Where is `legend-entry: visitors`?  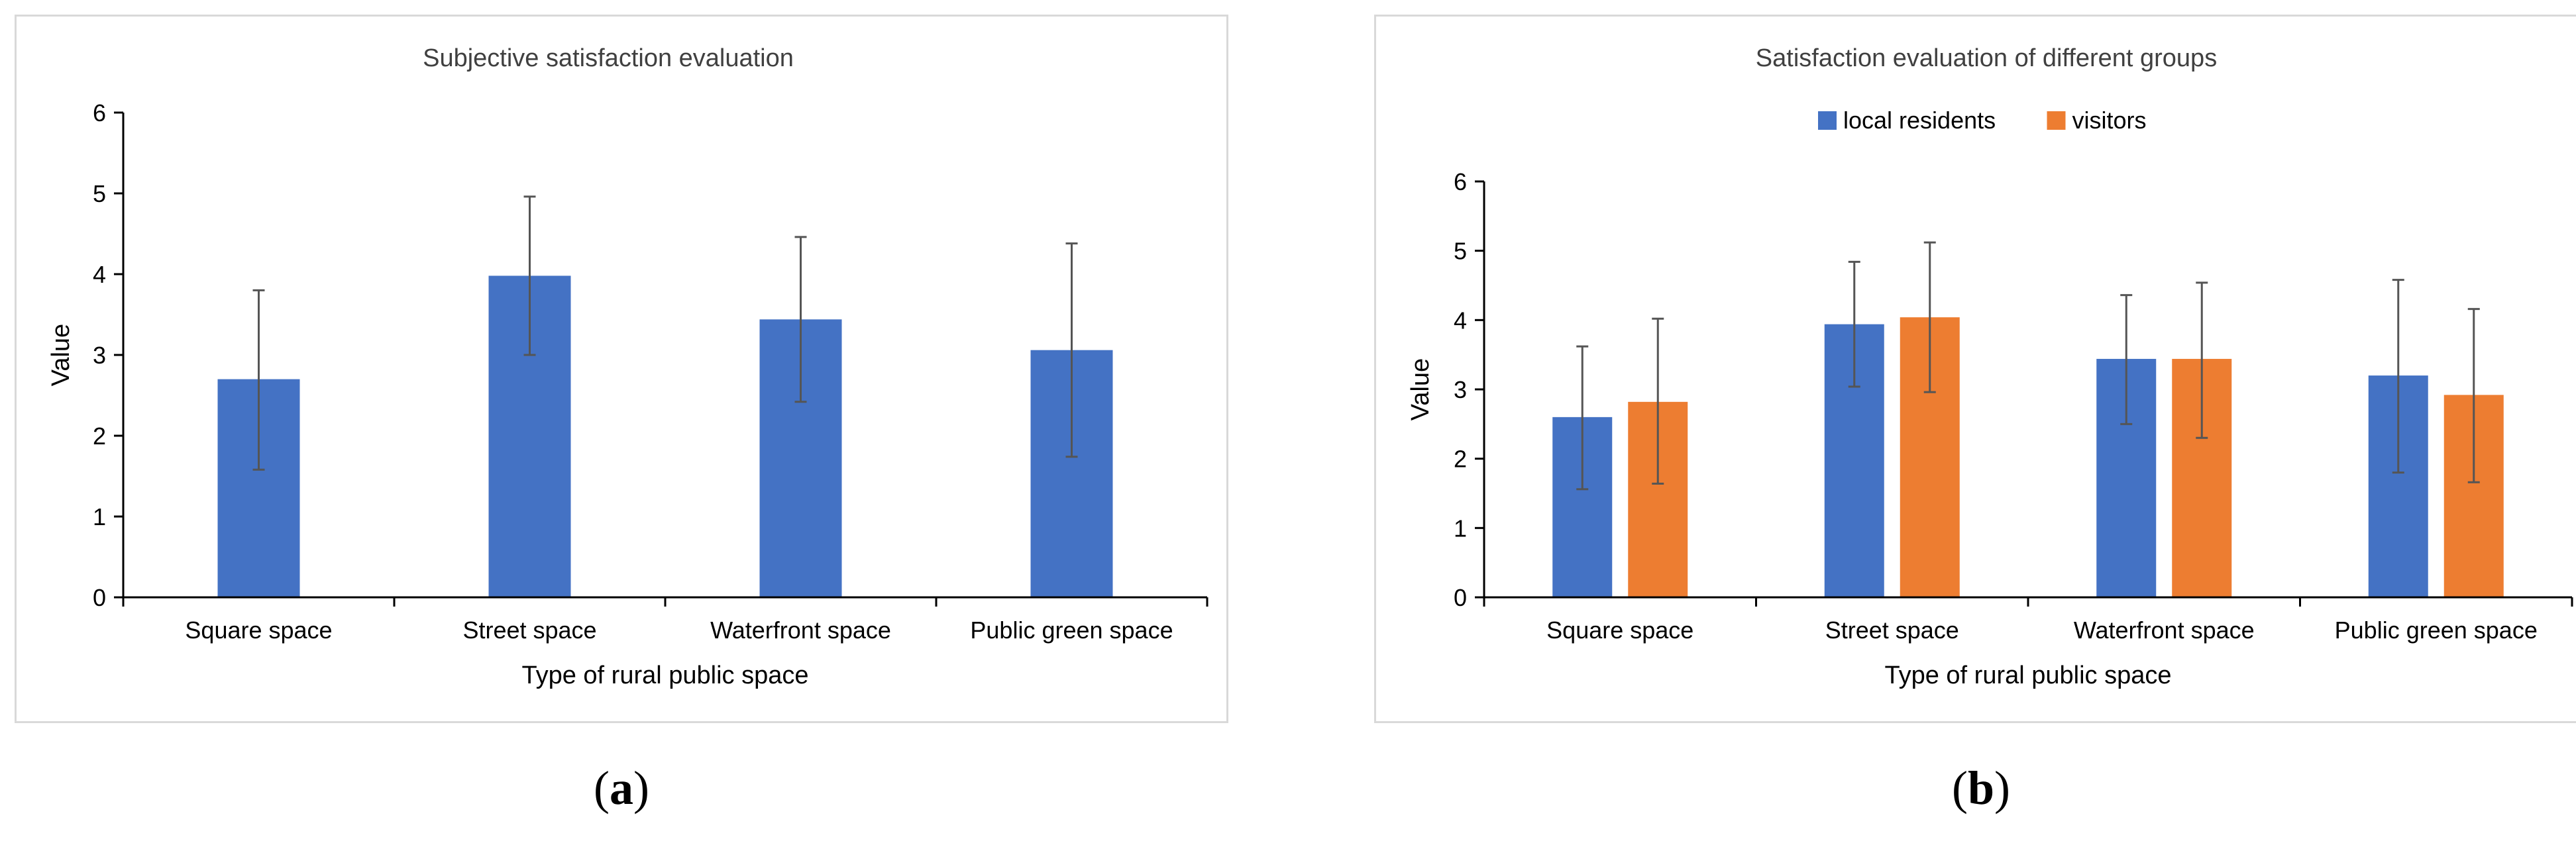 legend-entry: visitors is located at coordinates (2109, 120).